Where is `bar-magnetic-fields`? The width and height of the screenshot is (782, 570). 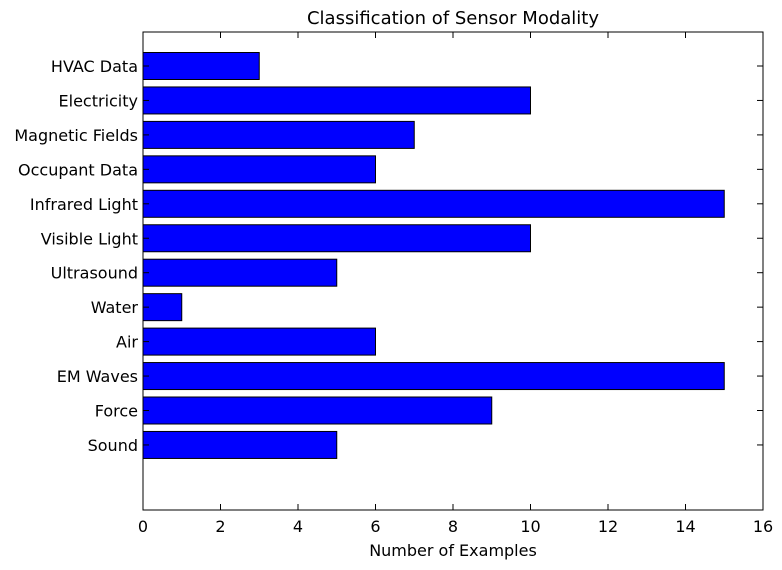
bar-magnetic-fields is located at coordinates (278, 134).